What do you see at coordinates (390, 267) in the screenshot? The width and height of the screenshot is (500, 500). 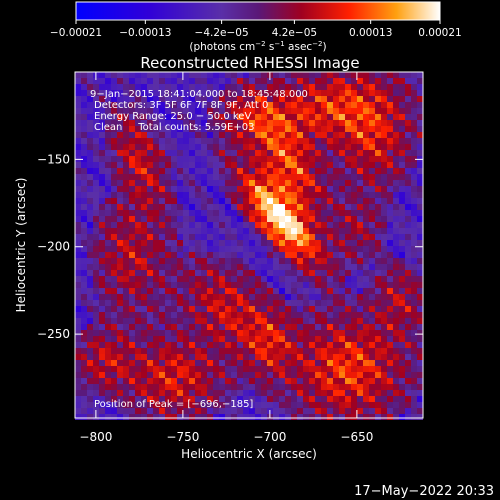 I see `heat-cell-1908` at bounding box center [390, 267].